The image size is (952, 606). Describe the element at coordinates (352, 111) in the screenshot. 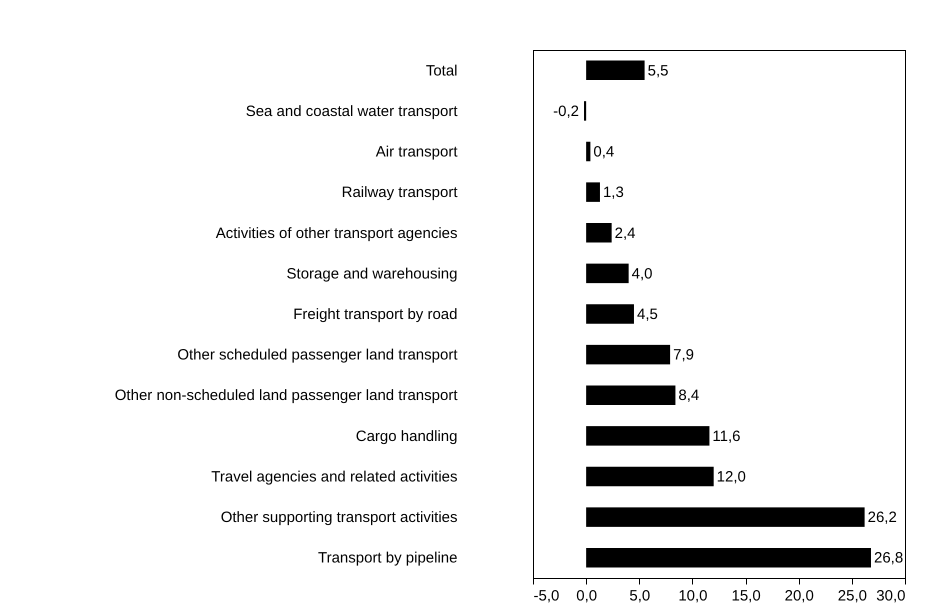

I see `y-tick-label: Sea and coastal water transport` at that location.